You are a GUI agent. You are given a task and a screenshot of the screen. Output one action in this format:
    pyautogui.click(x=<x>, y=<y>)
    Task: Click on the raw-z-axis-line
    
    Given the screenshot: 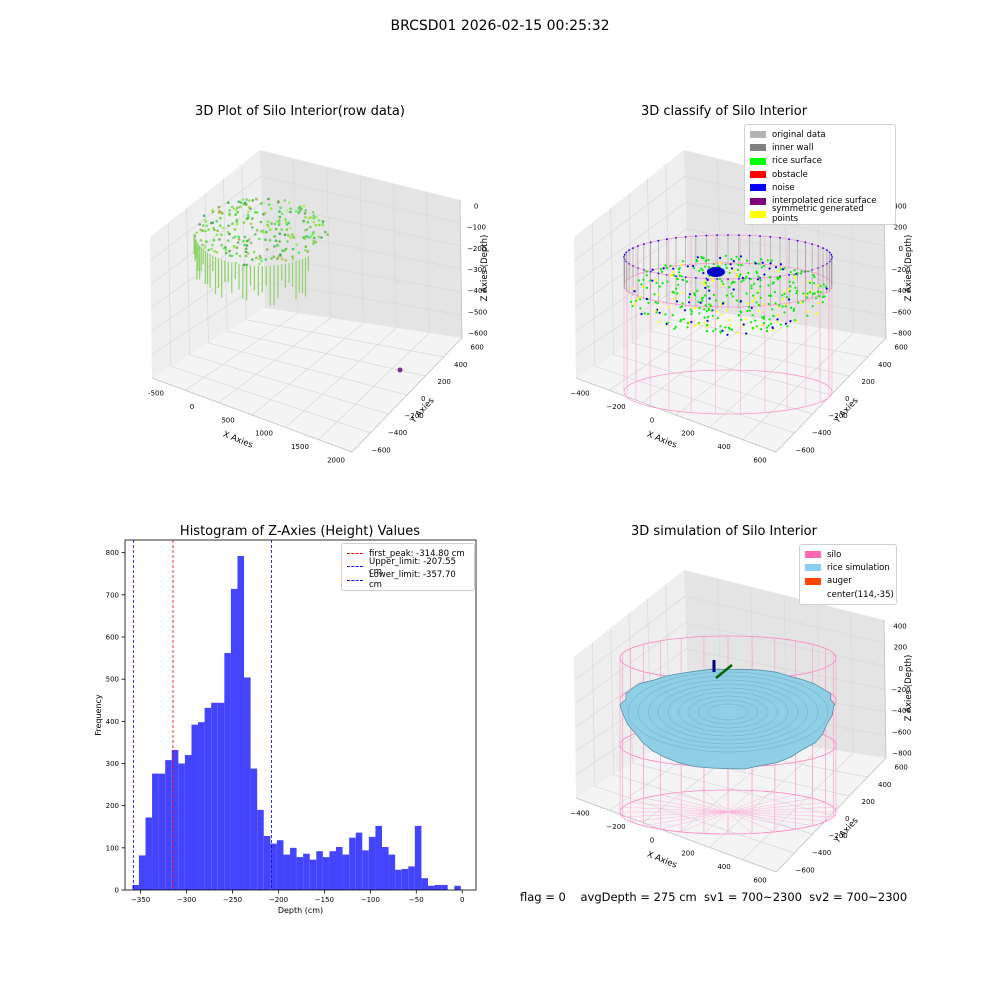 What is the action you would take?
    pyautogui.click(x=461, y=269)
    